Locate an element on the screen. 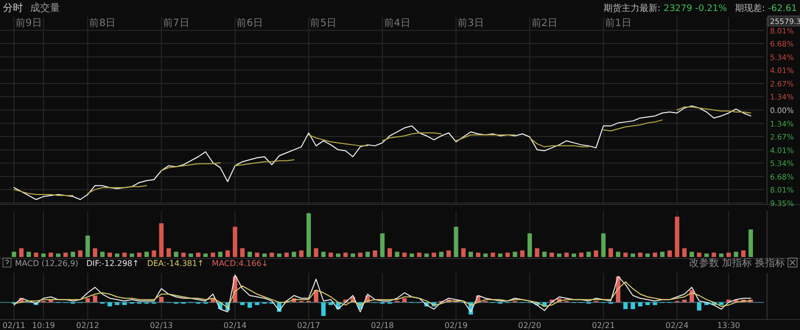 Image resolution: width=800 pixels, height=330 pixels. text: 换指标 is located at coordinates (770, 263).